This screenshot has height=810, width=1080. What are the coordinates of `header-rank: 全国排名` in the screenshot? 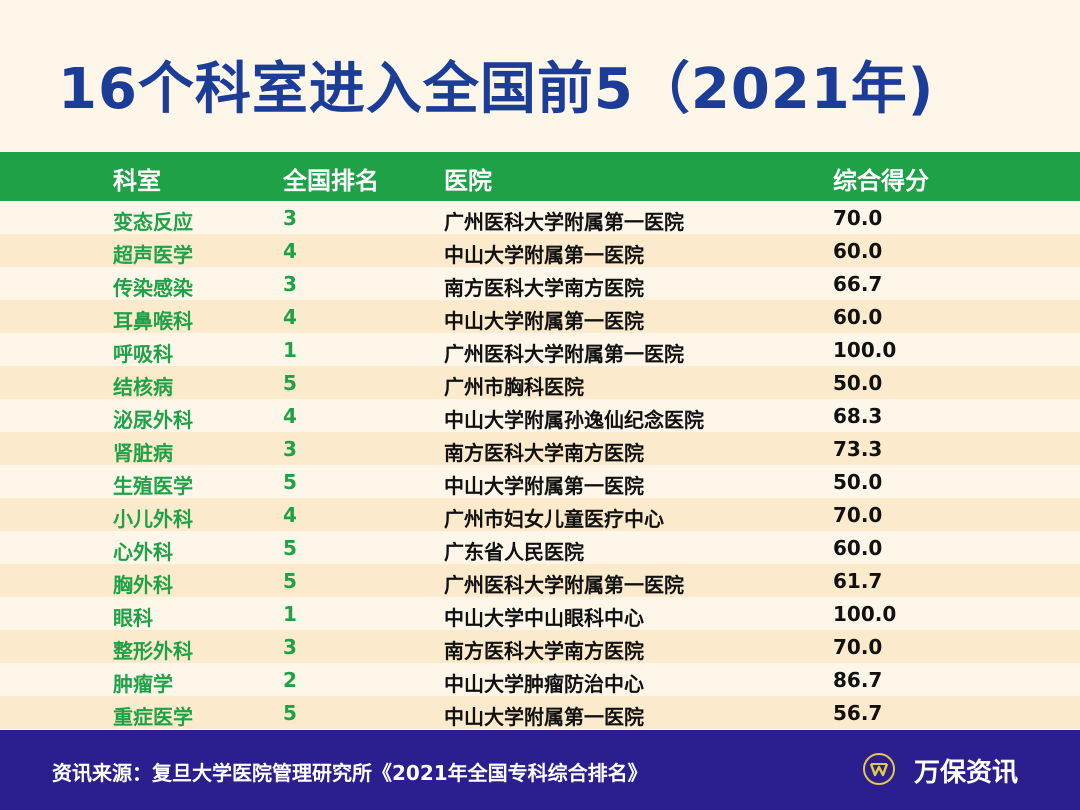 It's located at (331, 181).